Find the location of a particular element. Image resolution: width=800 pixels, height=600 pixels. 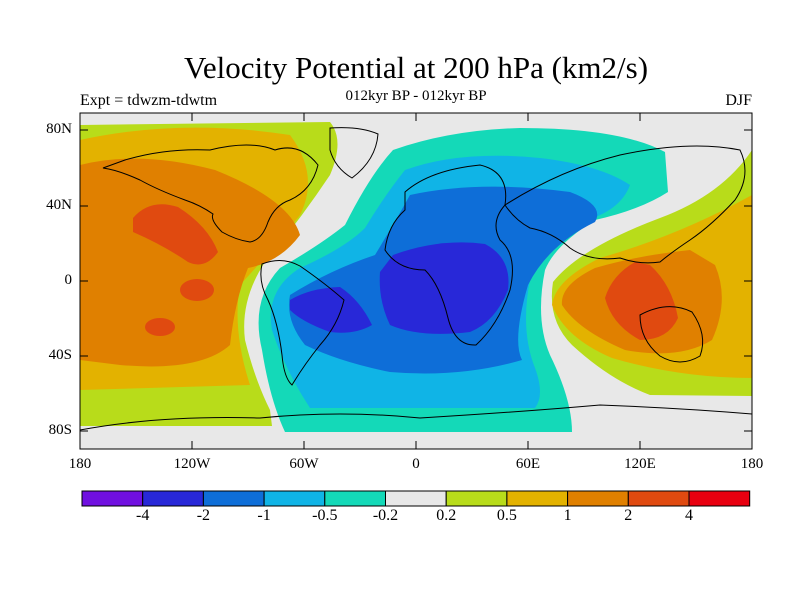

coast-europe-africa is located at coordinates (448, 255).